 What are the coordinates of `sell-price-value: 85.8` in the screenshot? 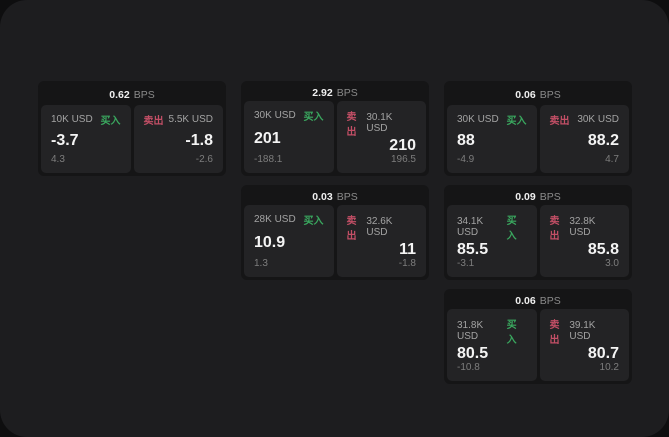 It's located at (603, 249).